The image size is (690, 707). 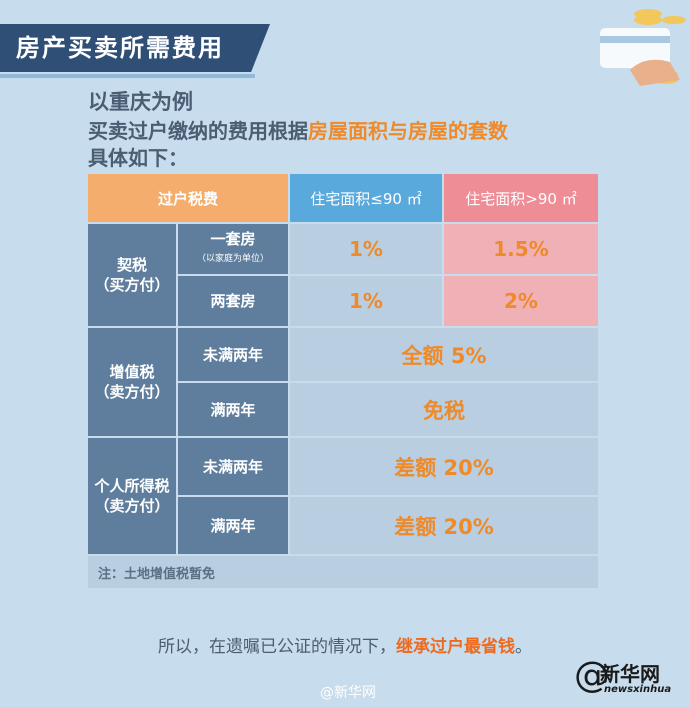 I want to click on income-tax-label-line2: （卖方付）, so click(x=132, y=506).